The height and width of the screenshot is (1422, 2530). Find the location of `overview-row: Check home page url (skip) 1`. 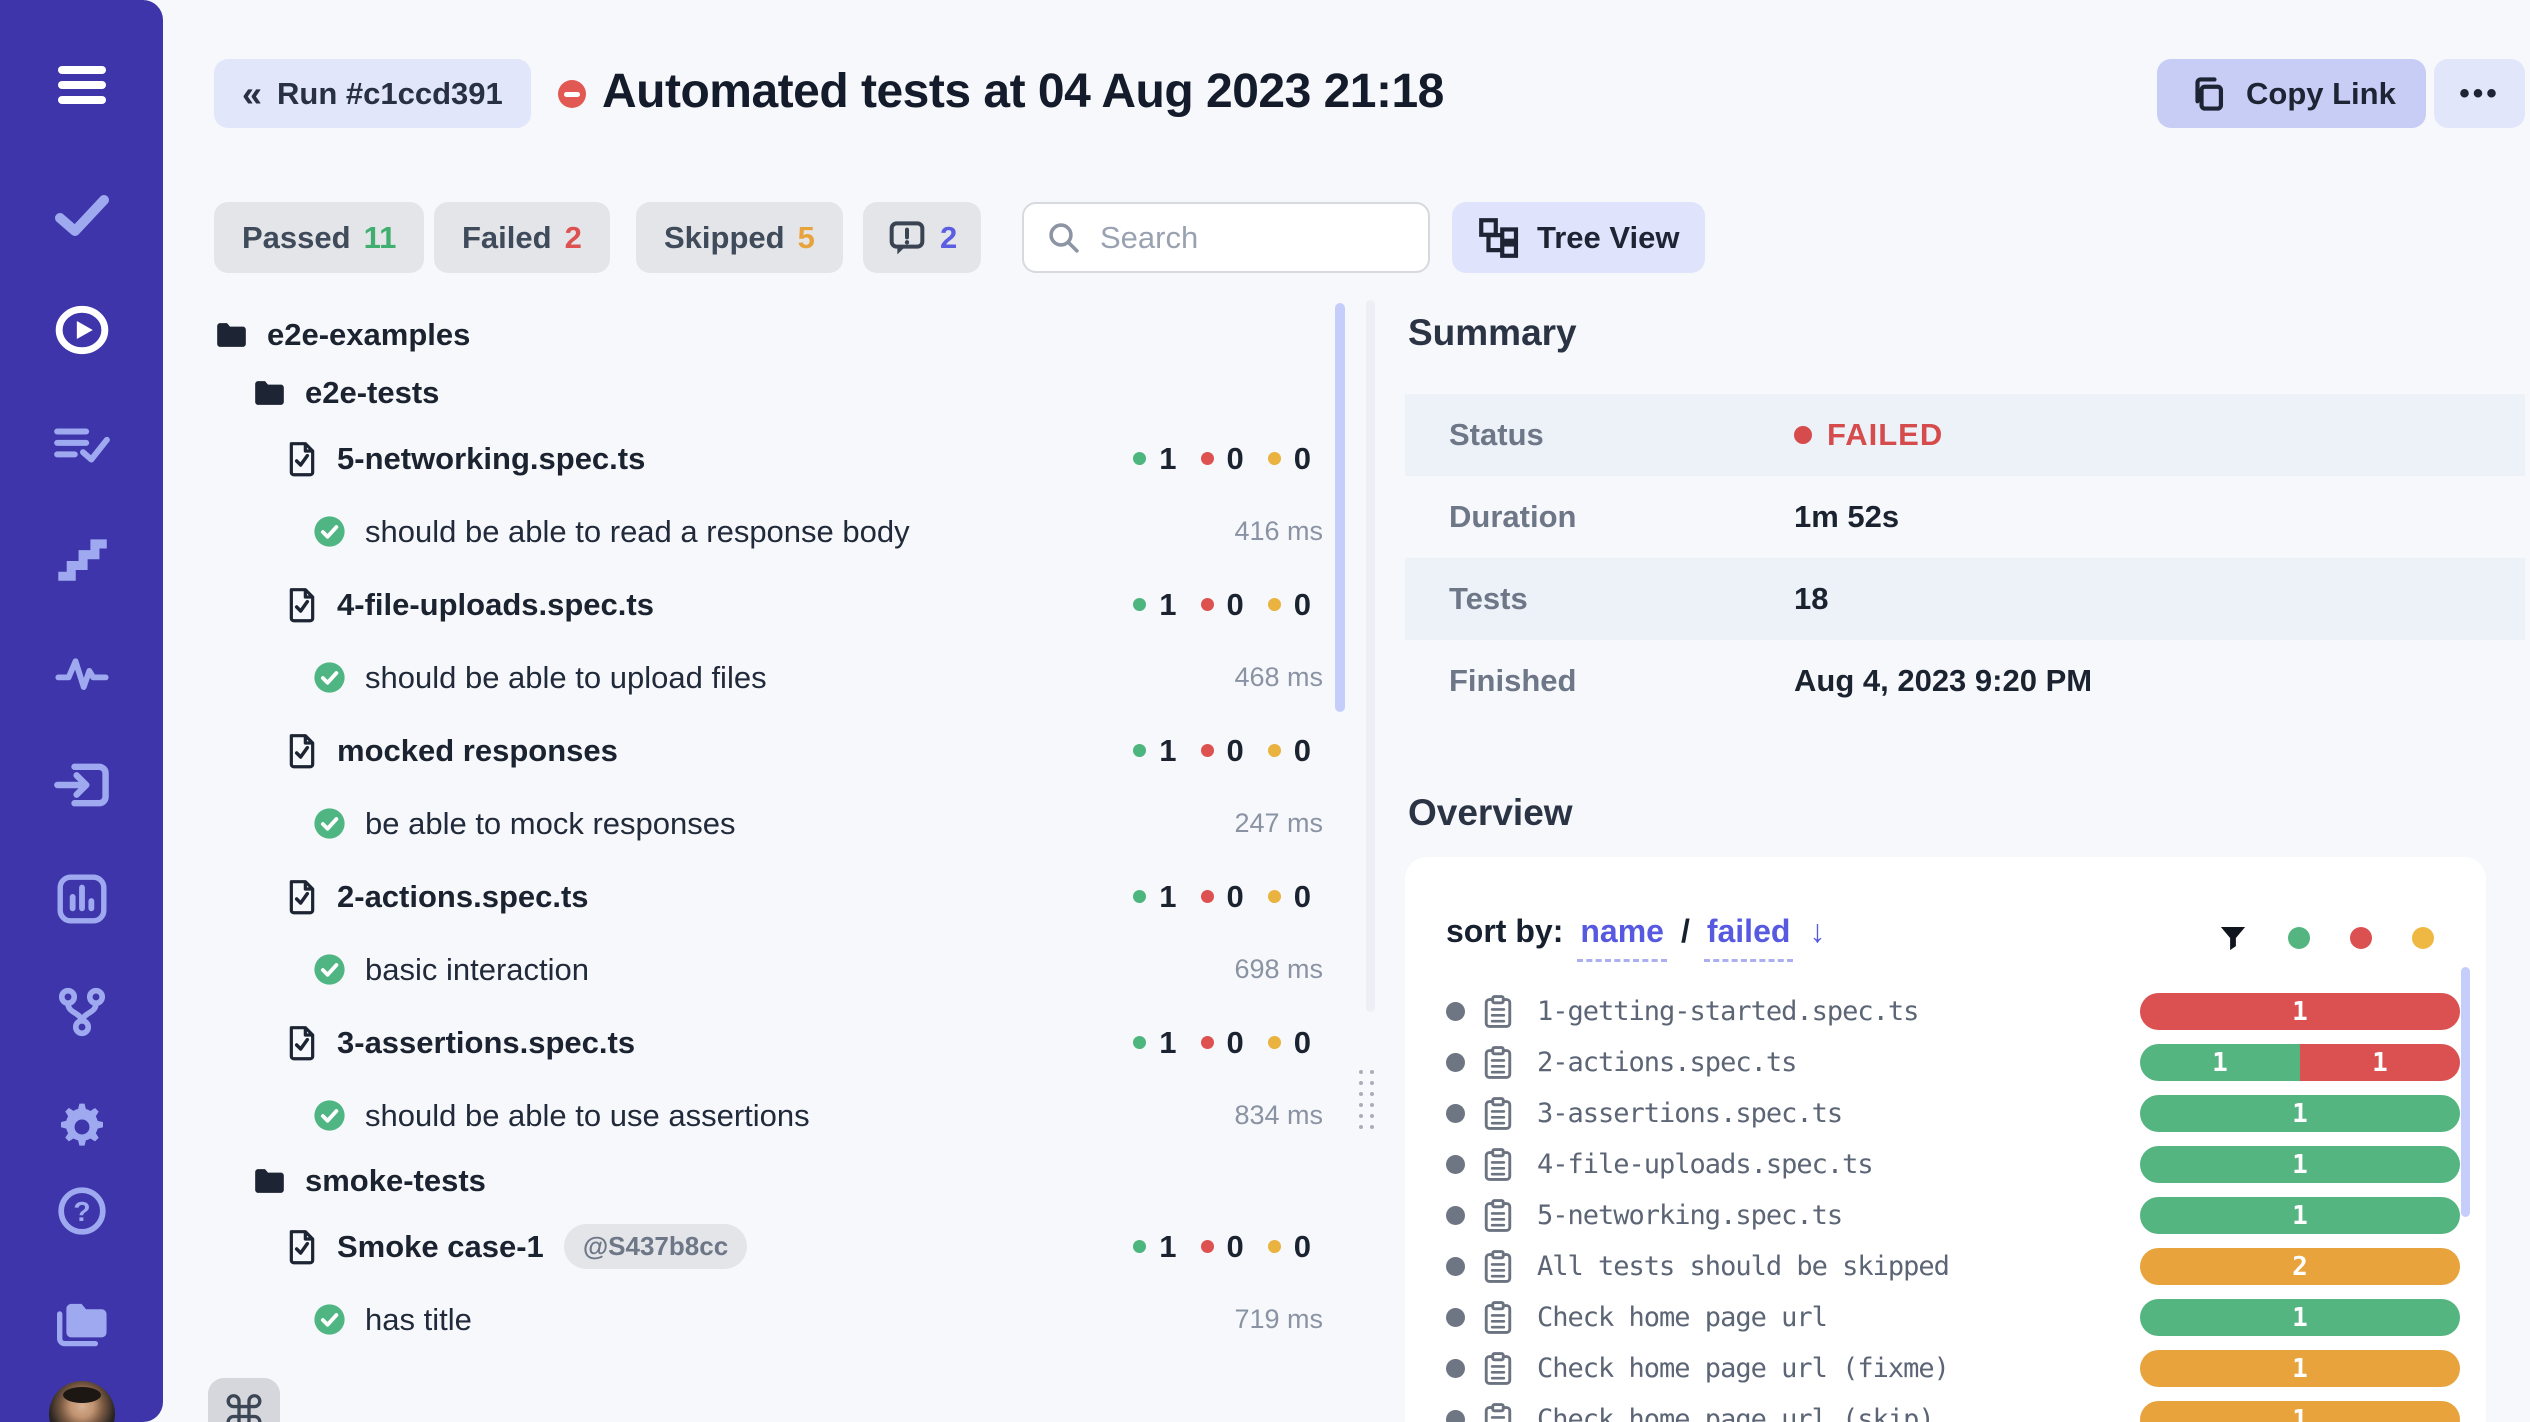

overview-row: Check home page url (skip) 1 is located at coordinates (1945, 1408).